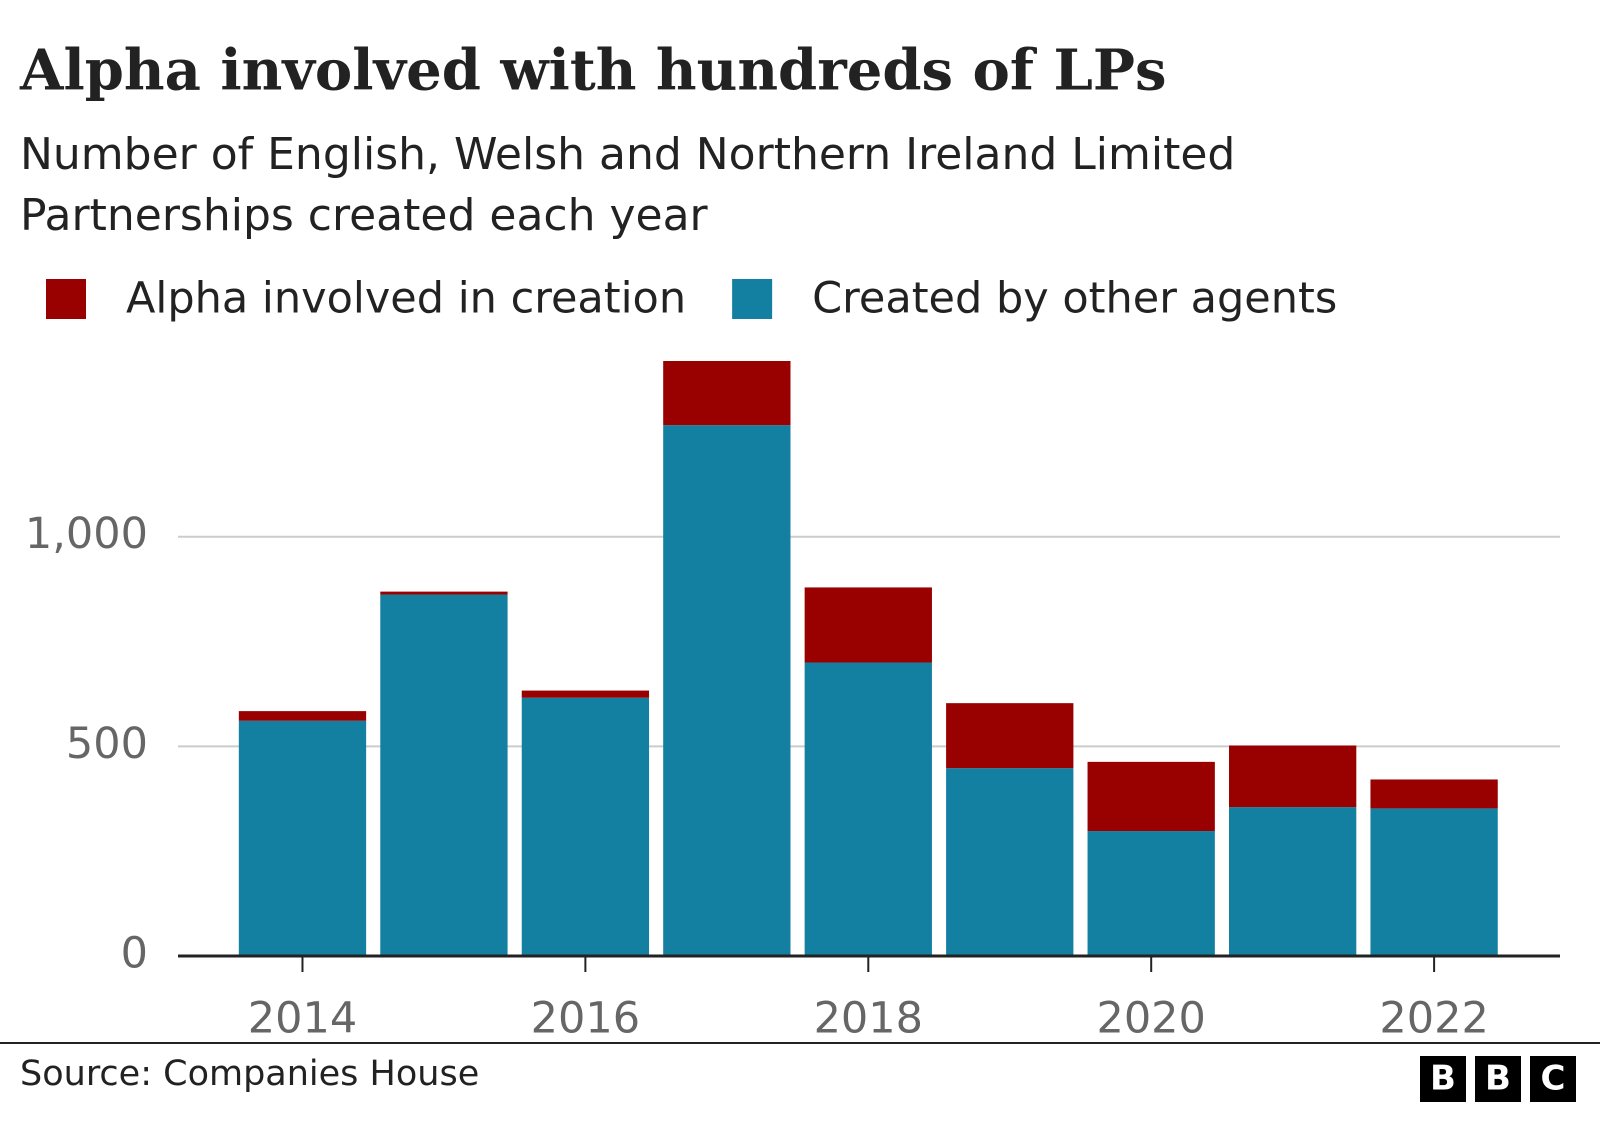 The width and height of the screenshot is (1600, 1125). What do you see at coordinates (134, 954) in the screenshot?
I see `y-tick-label: 0` at bounding box center [134, 954].